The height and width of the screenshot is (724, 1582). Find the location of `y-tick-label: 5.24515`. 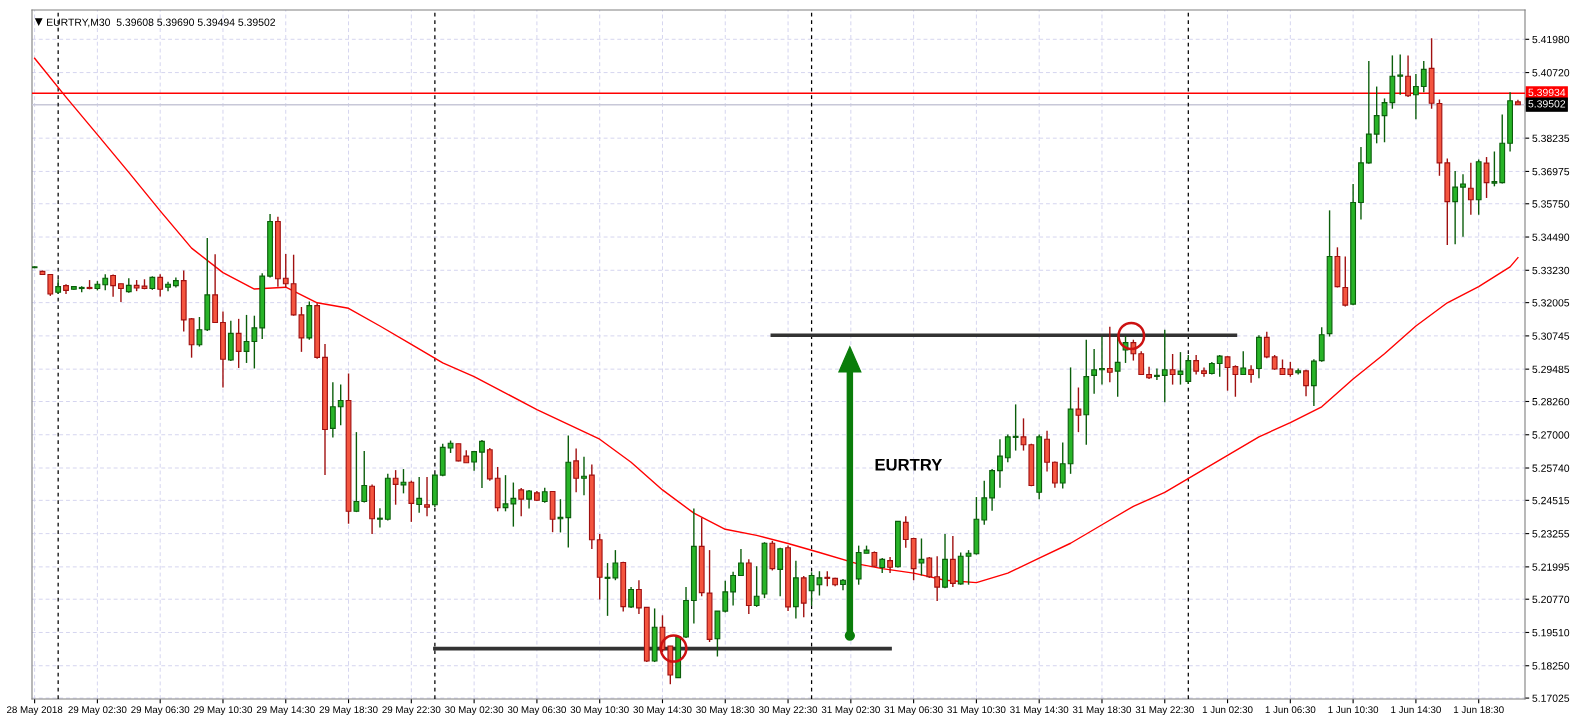

y-tick-label: 5.24515 is located at coordinates (1551, 500).